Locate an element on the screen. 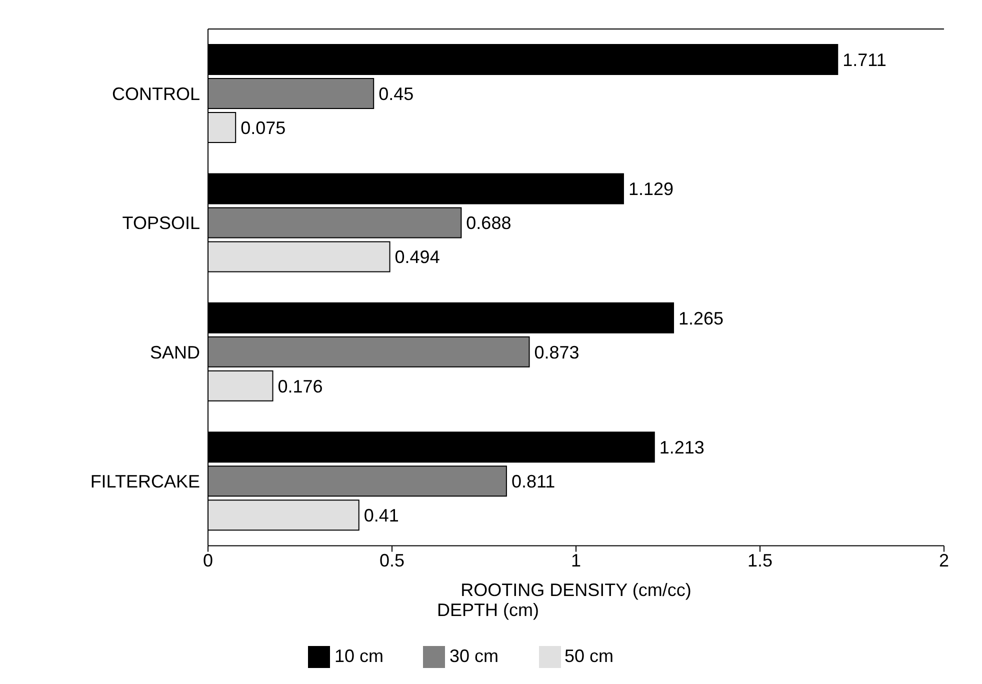 This screenshot has height=684, width=982. data-label: 0.494 is located at coordinates (417, 257).